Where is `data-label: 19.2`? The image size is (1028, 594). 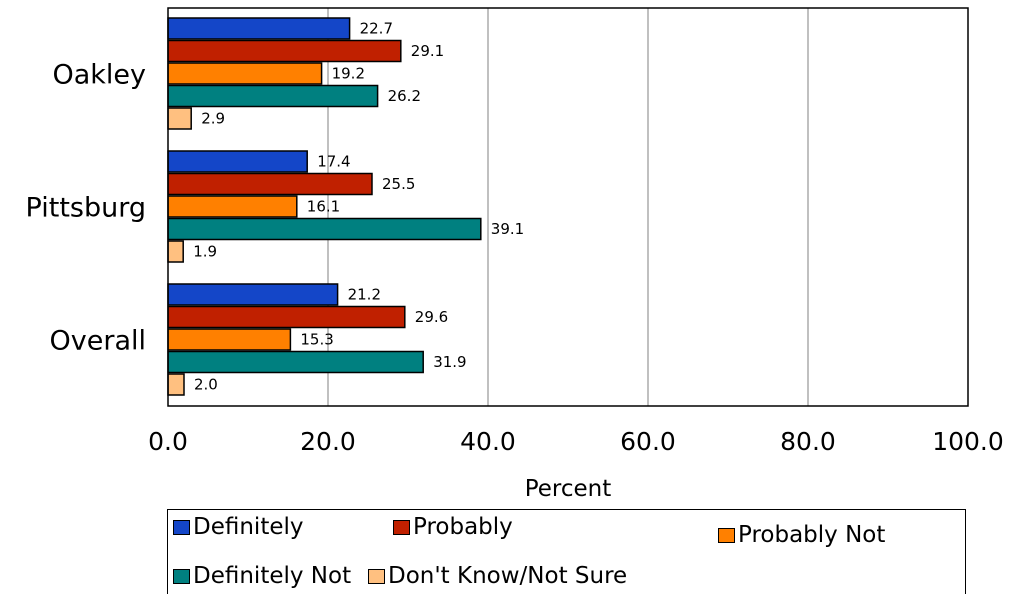
data-label: 19.2 is located at coordinates (348, 74).